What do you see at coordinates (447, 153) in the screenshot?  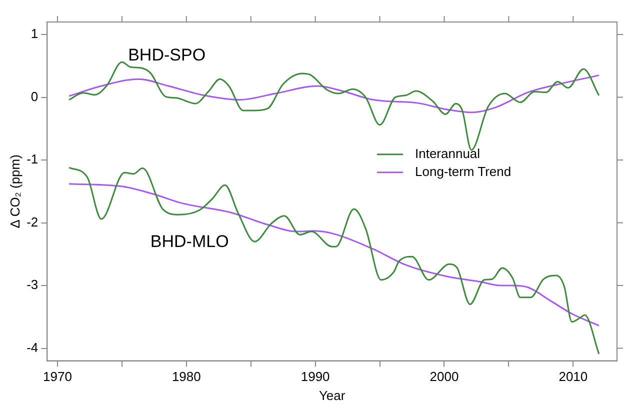 I see `legend-label: Interannual` at bounding box center [447, 153].